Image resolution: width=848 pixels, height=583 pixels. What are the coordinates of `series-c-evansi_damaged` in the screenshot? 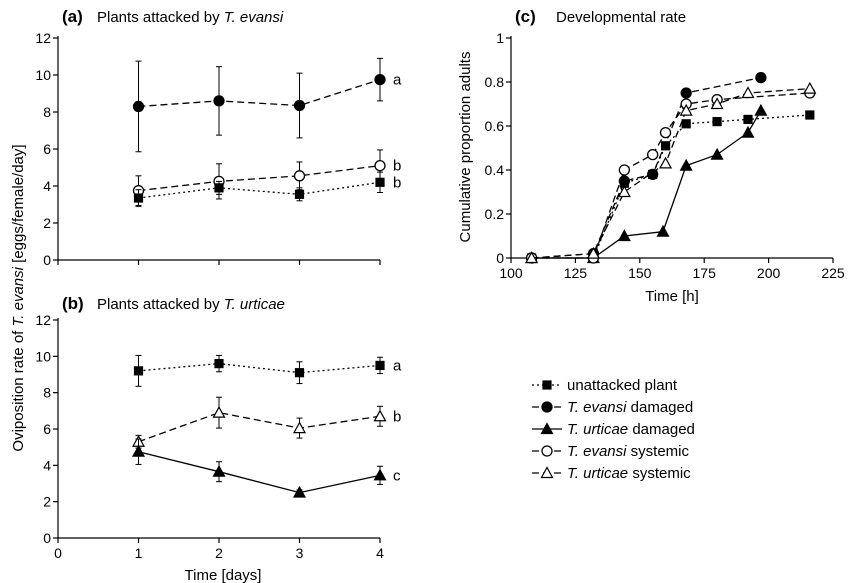 It's located at (646, 167).